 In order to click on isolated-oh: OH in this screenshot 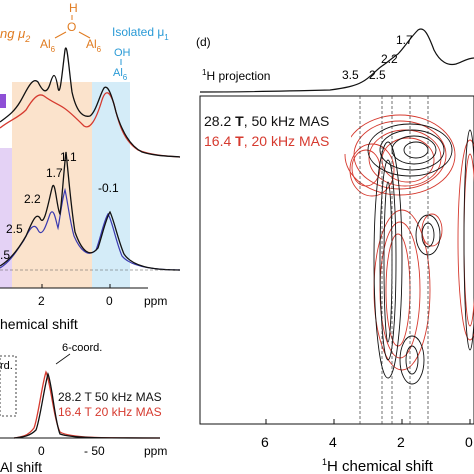, I will do `click(122, 53)`.